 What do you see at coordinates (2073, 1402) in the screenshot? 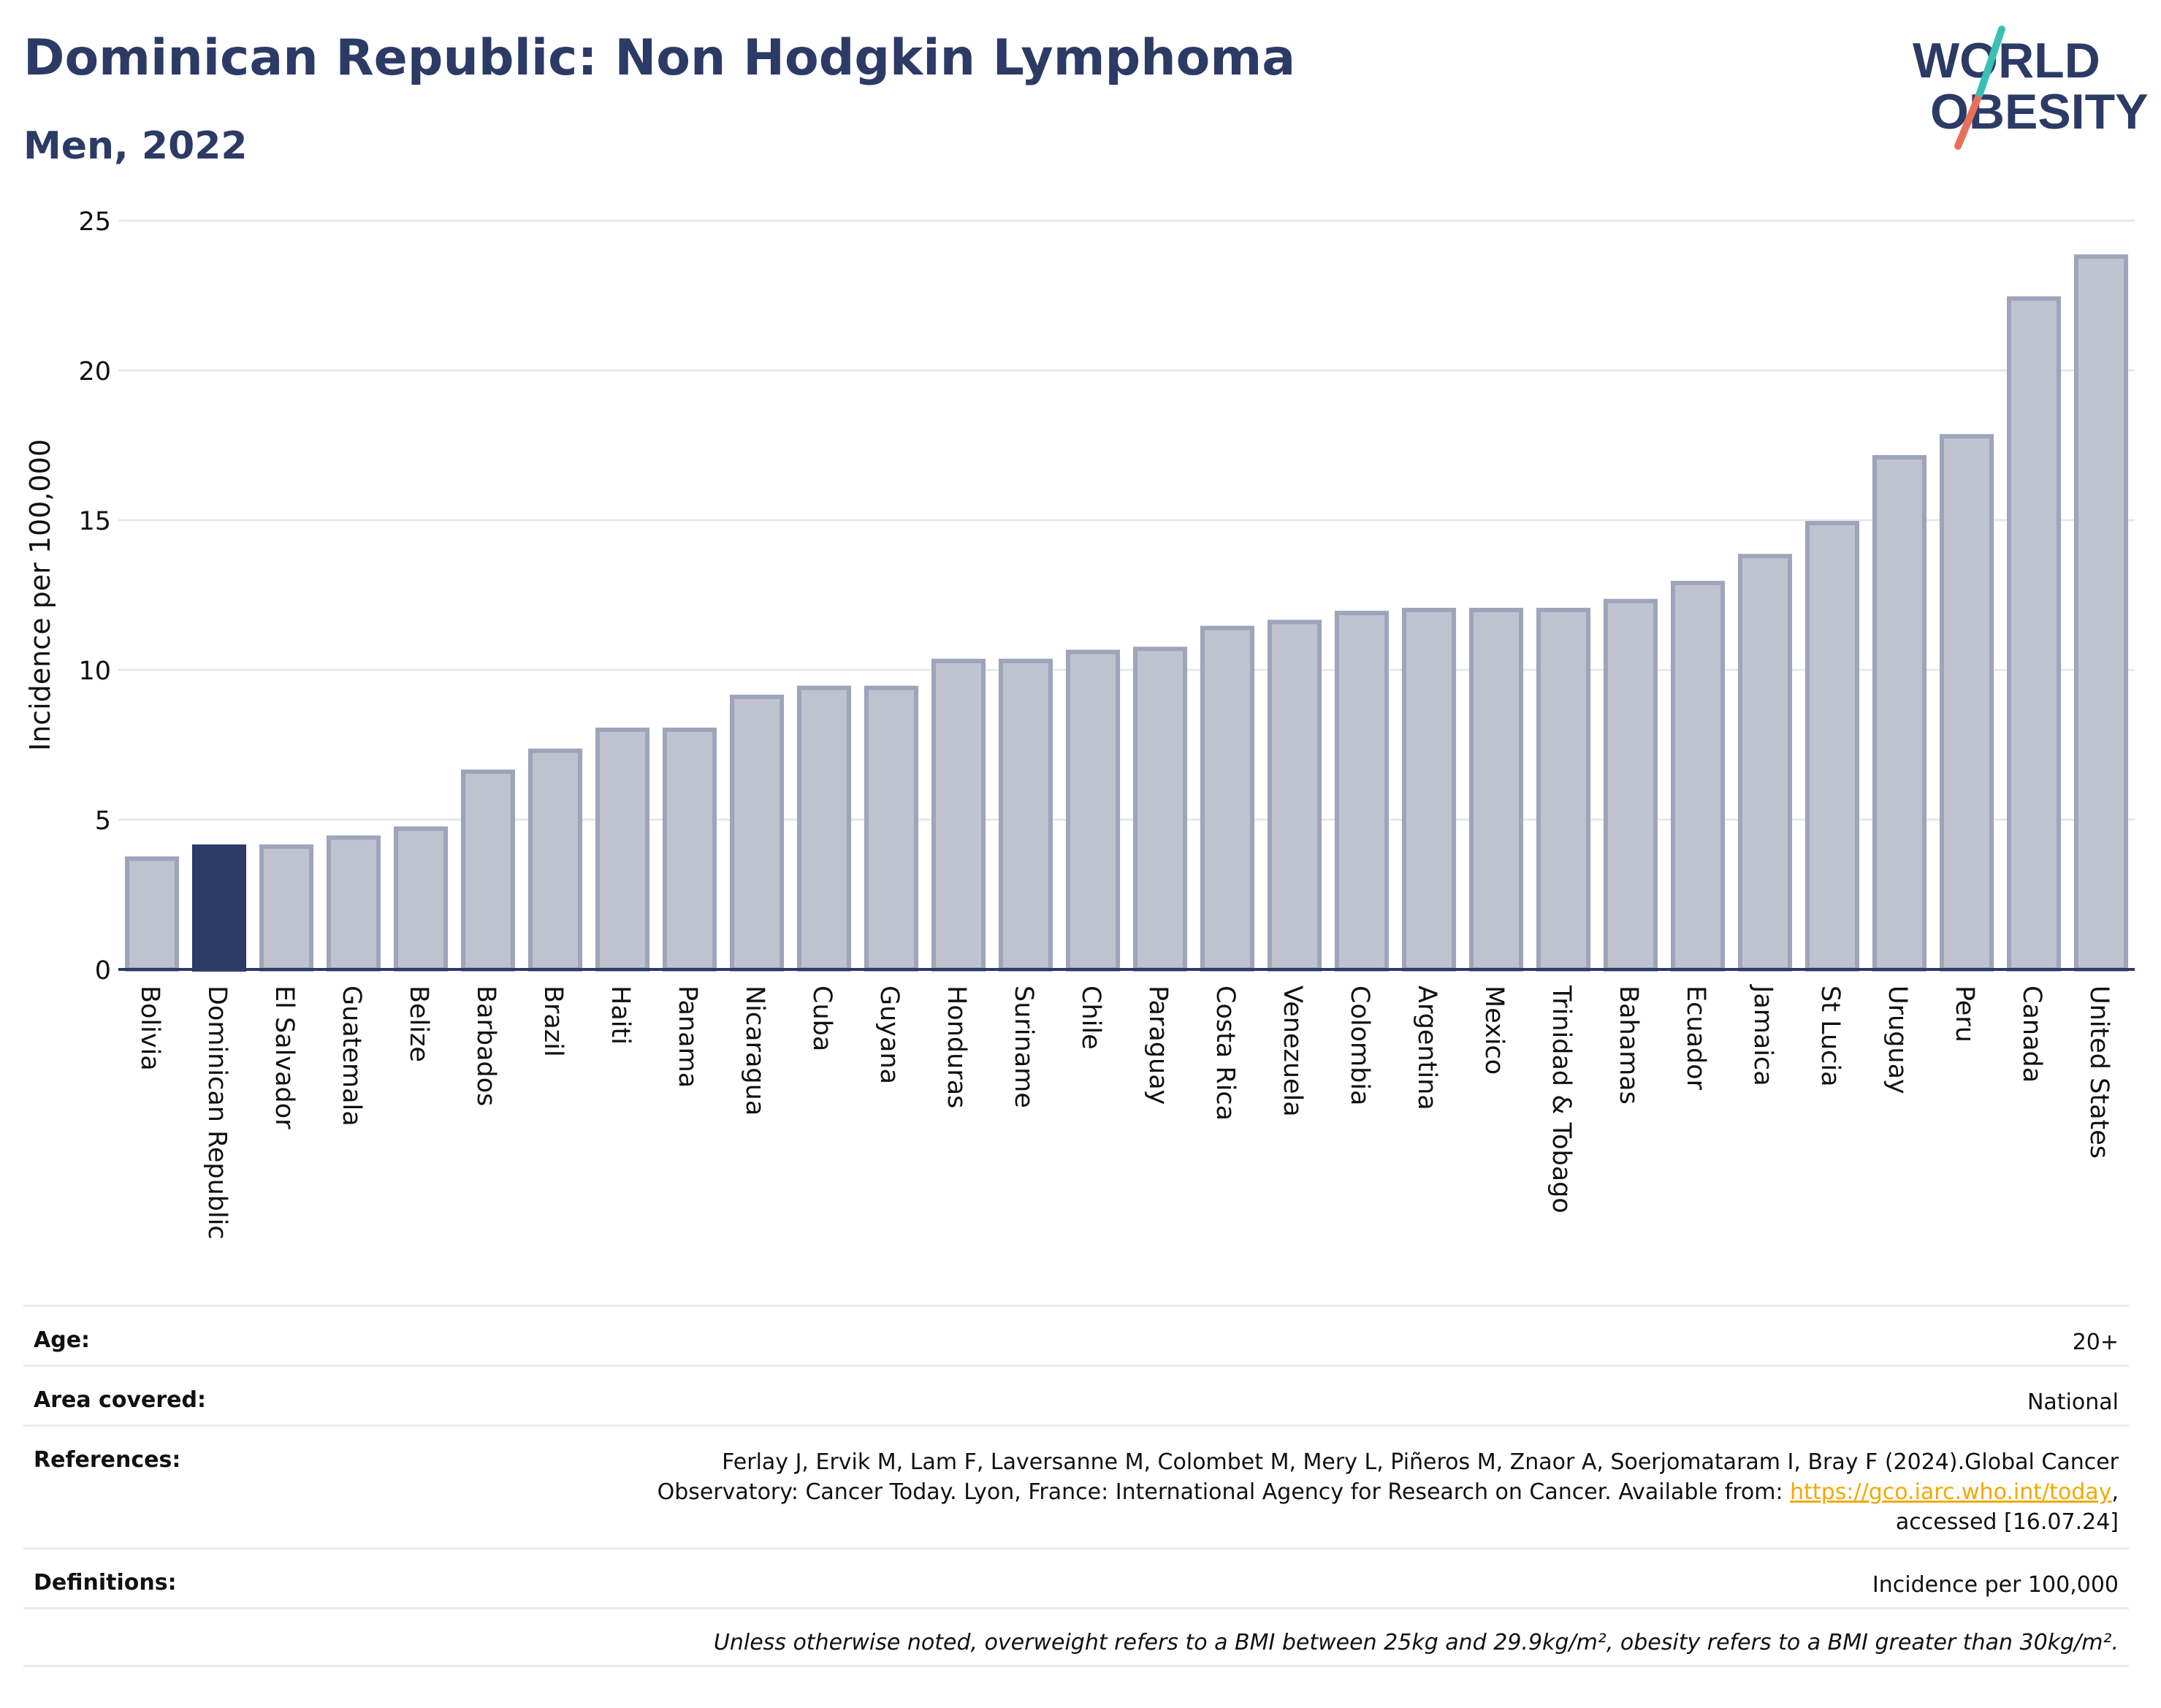
I see `area-value: National` at bounding box center [2073, 1402].